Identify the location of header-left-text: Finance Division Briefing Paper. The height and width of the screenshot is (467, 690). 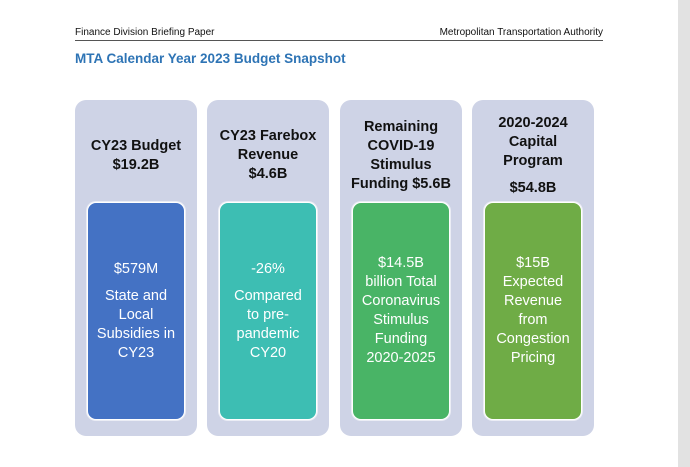
(145, 32).